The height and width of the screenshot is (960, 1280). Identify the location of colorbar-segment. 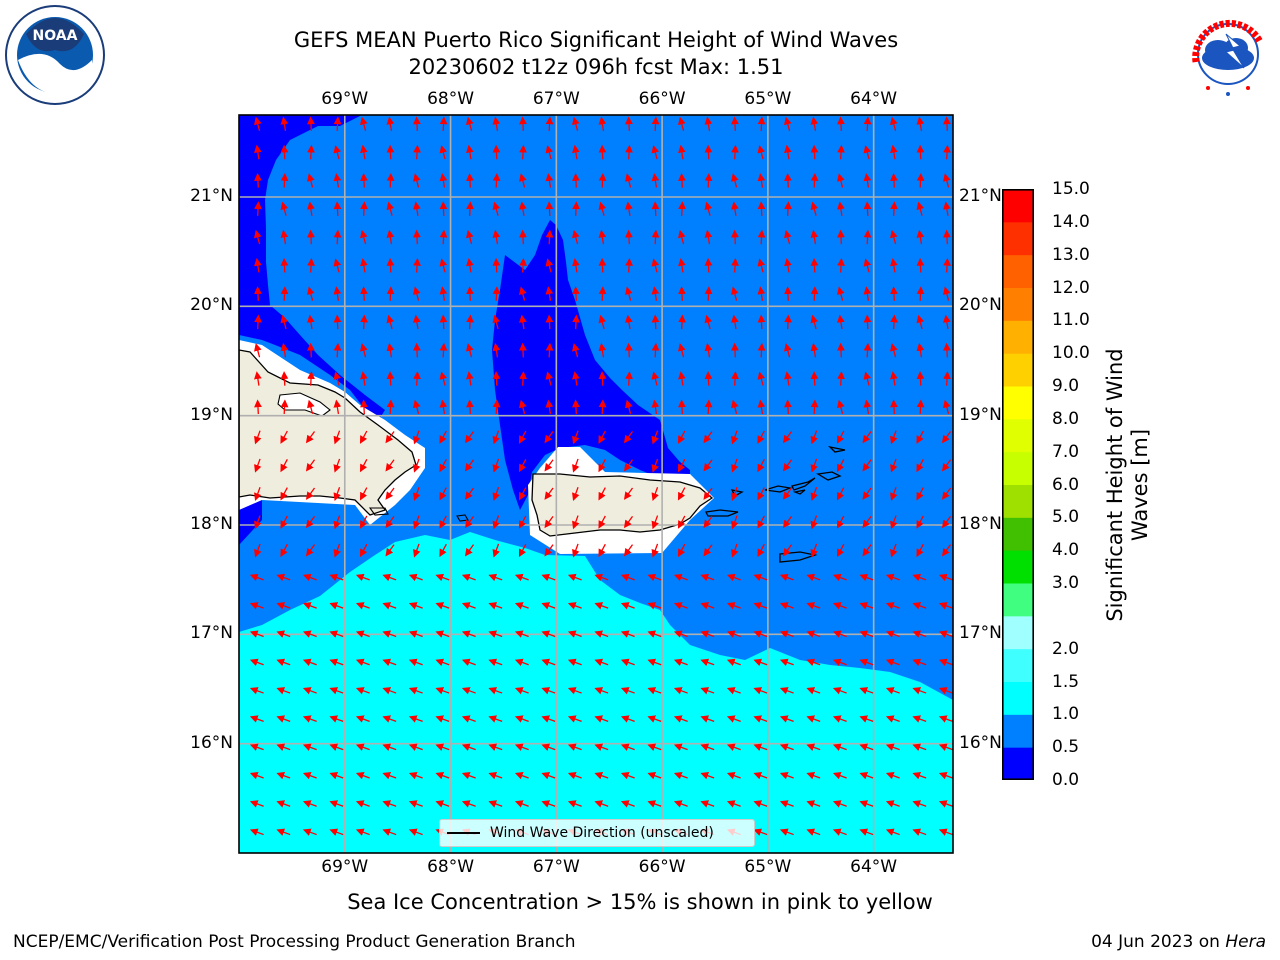
(1018, 632).